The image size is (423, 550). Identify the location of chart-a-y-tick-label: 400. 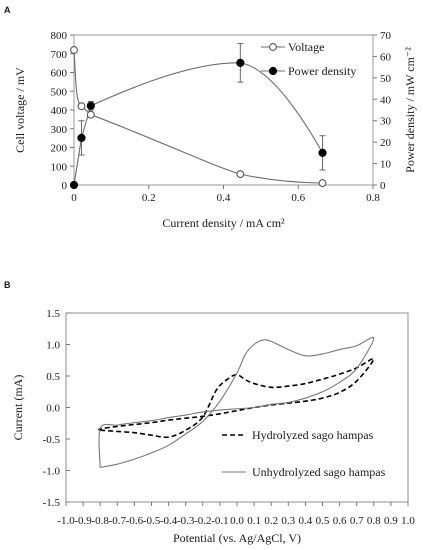
(59, 111).